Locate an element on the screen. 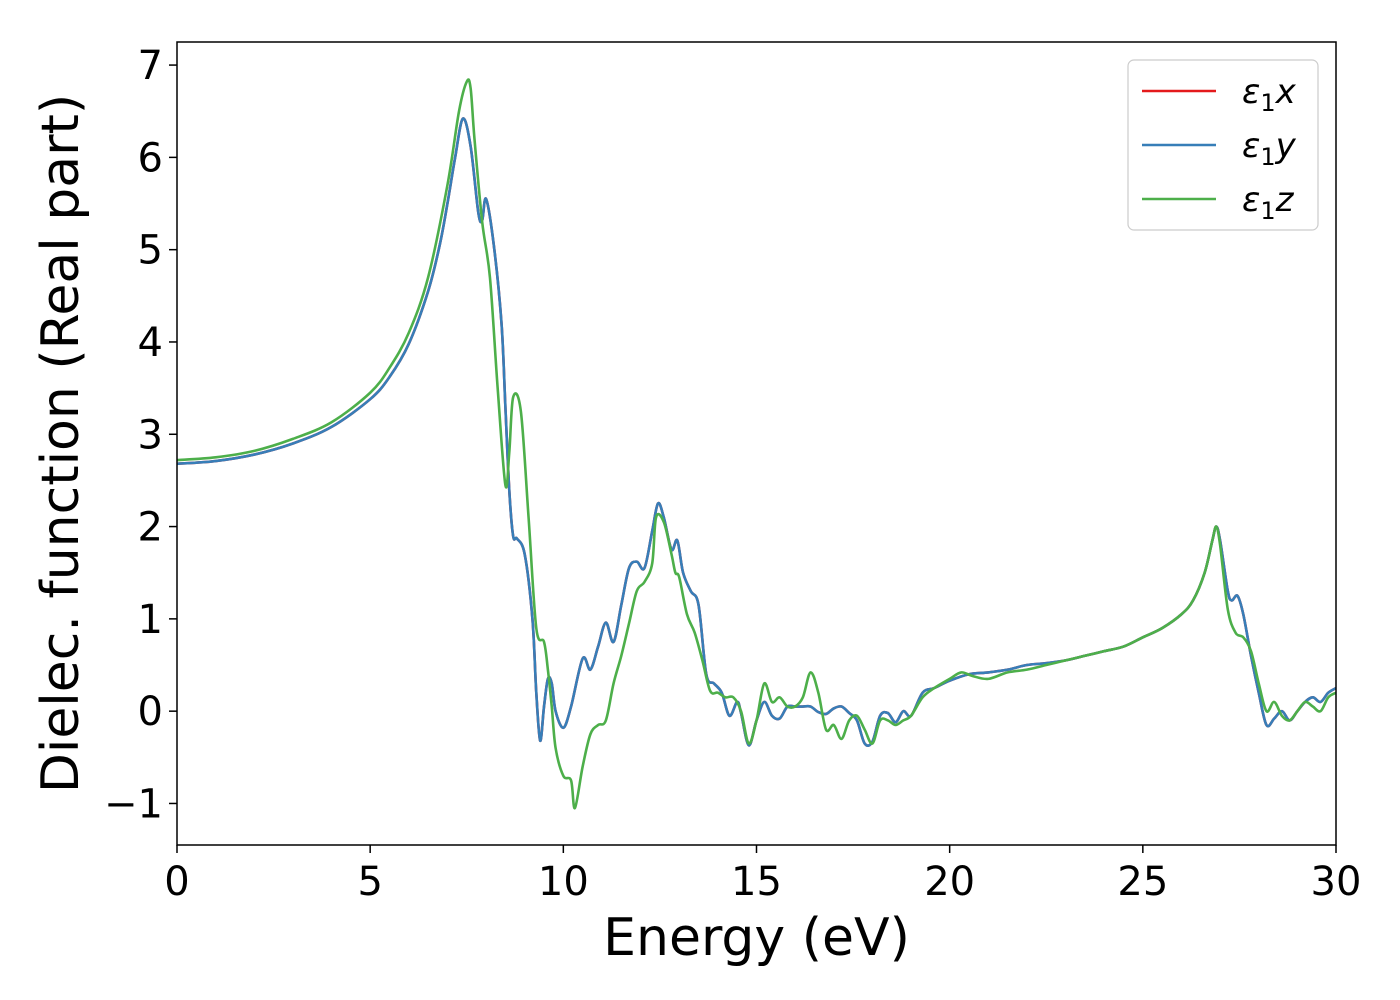 This screenshot has width=1400, height=1000. legend-label: ε1z is located at coordinates (1268, 202).